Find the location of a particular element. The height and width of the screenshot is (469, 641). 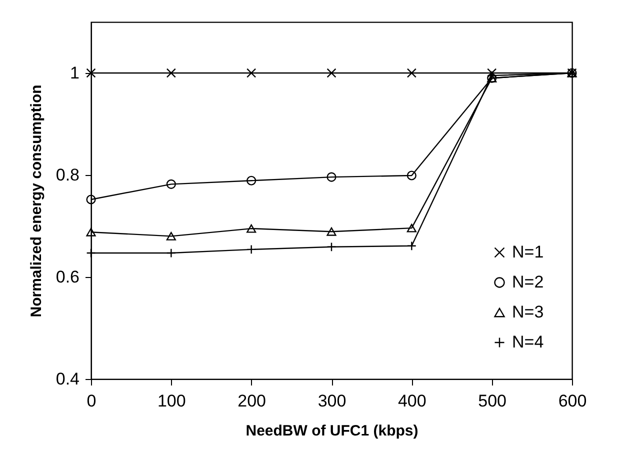

legend-label: N=4 is located at coordinates (528, 342).